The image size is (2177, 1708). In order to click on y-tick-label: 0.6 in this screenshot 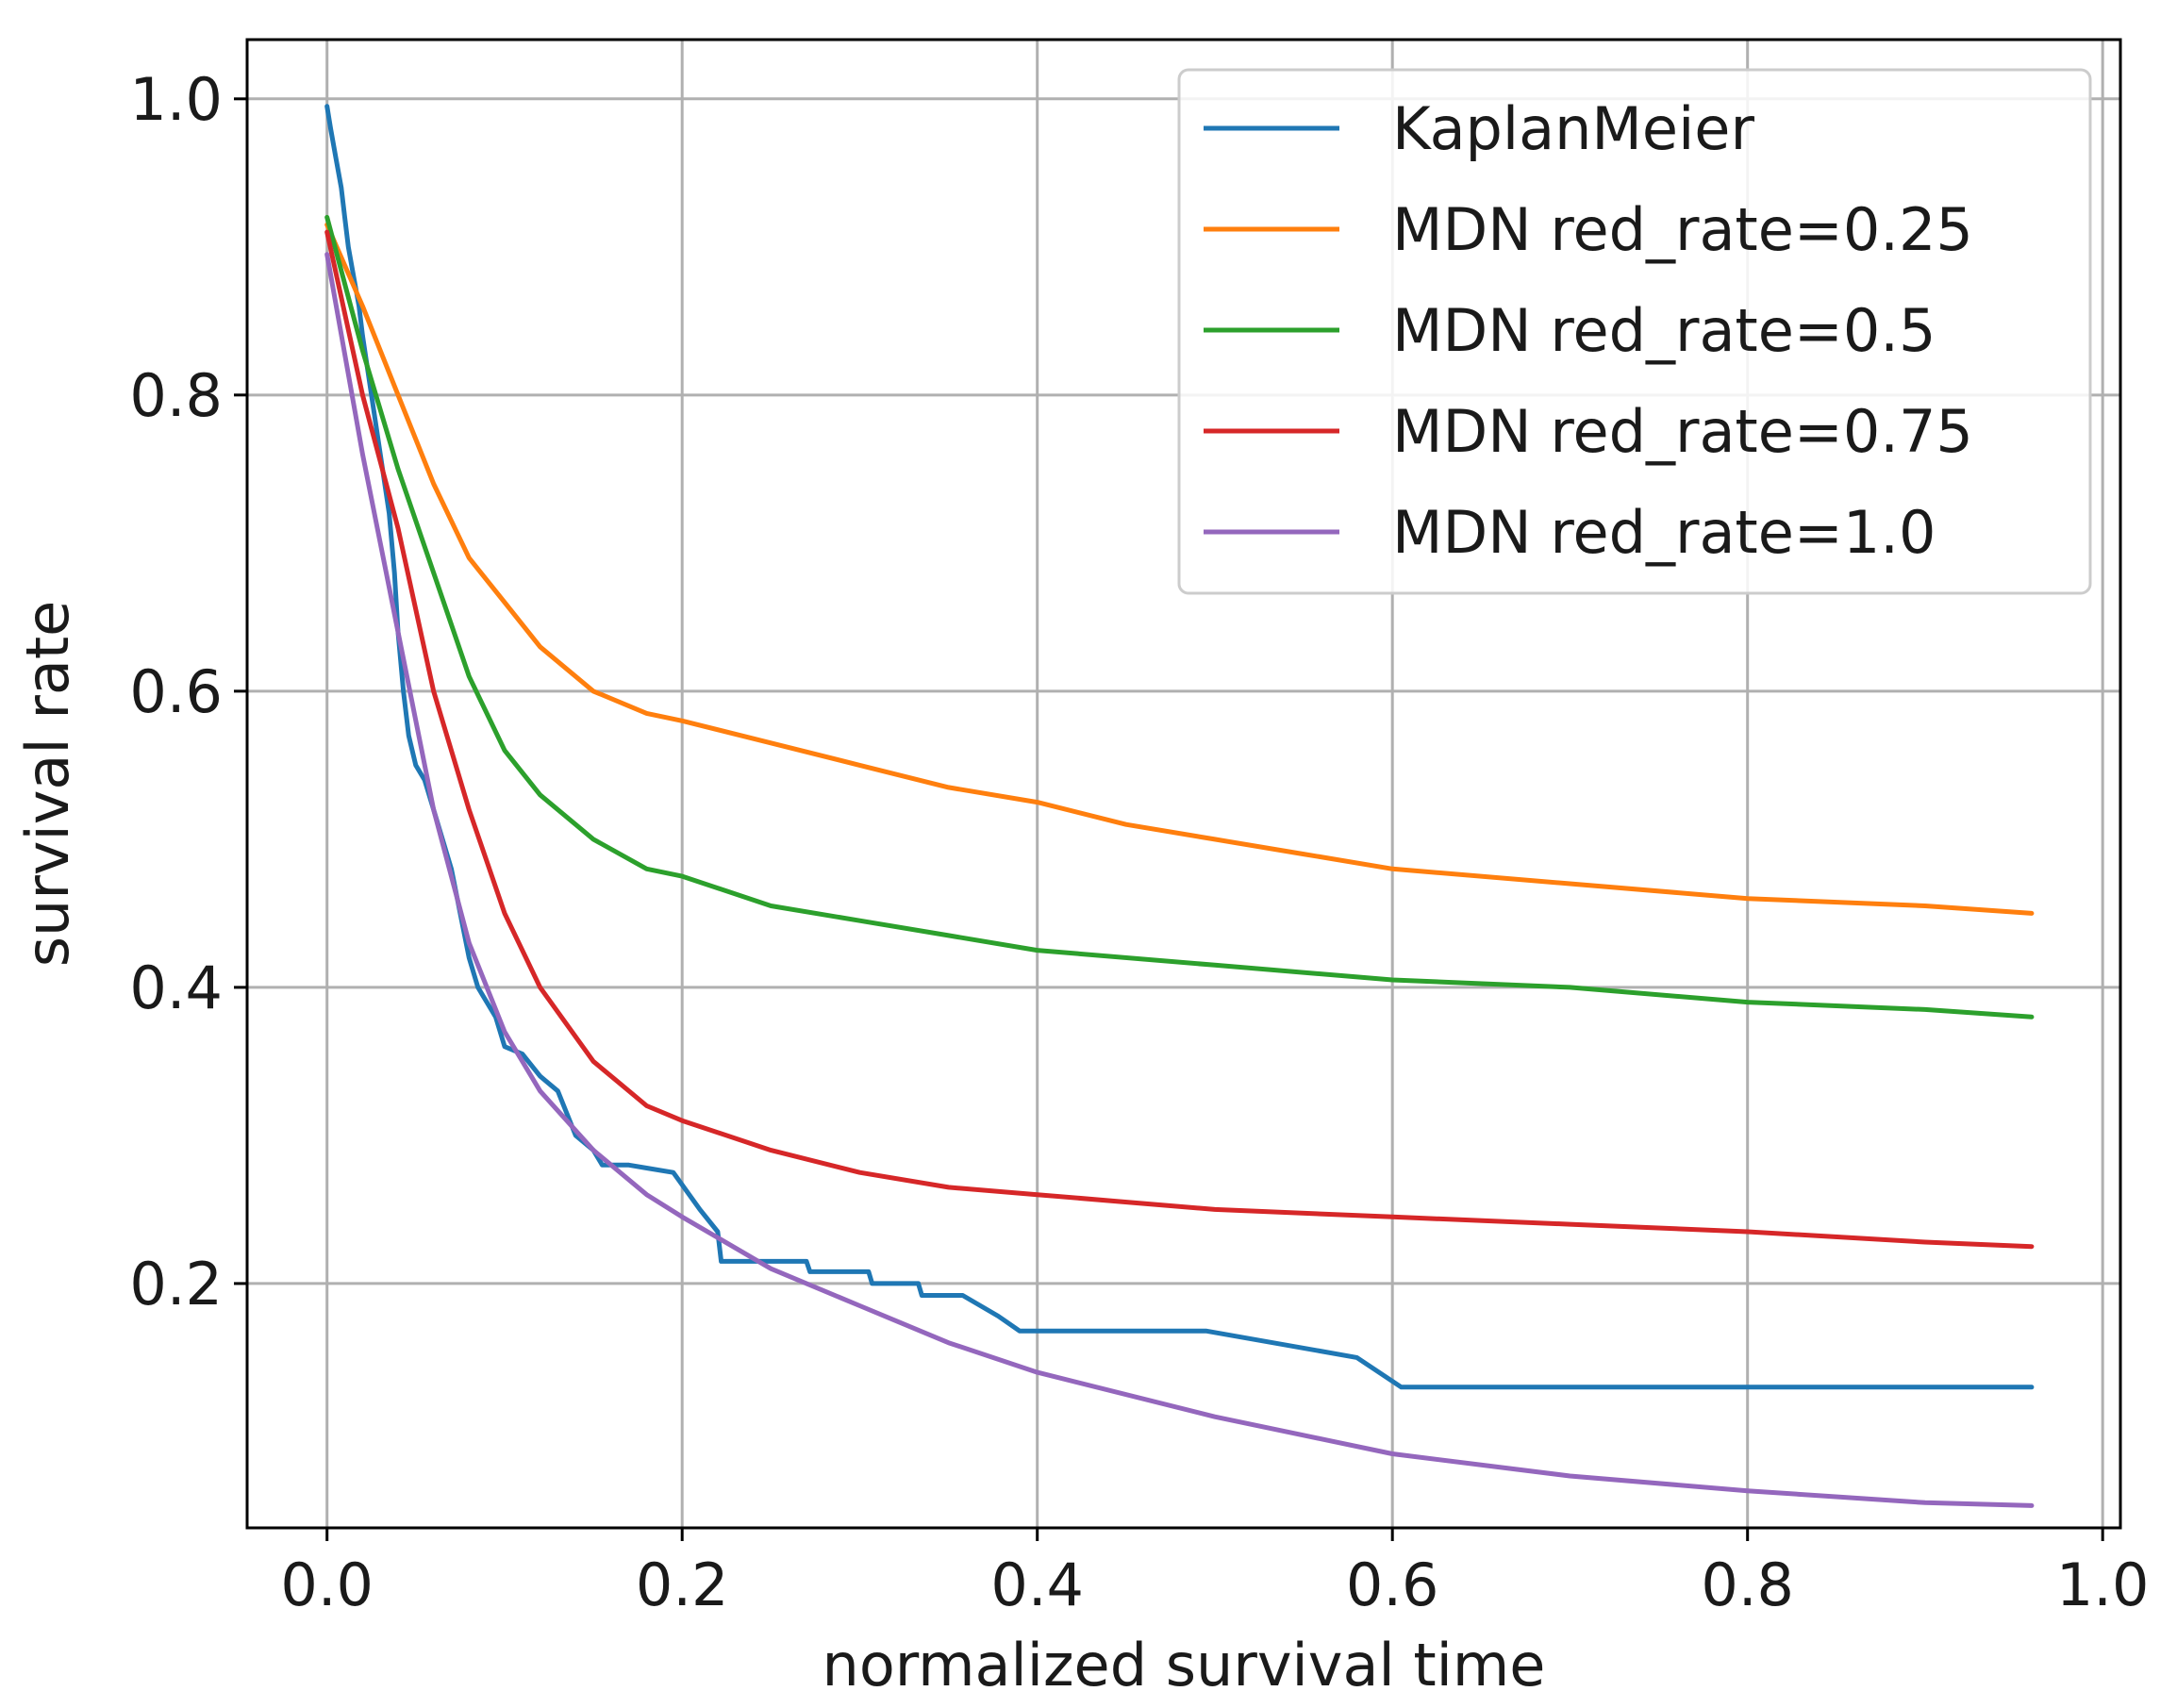, I will do `click(176, 691)`.